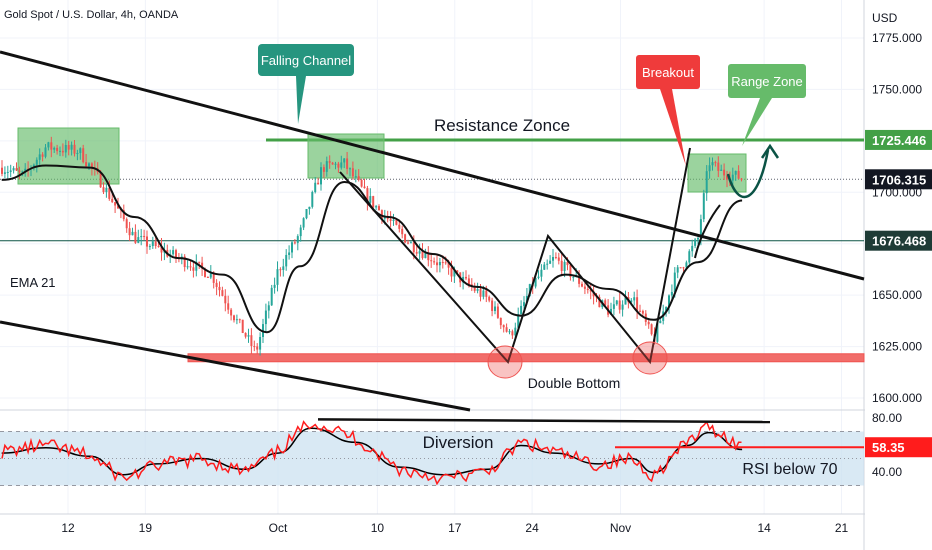 The height and width of the screenshot is (550, 932). Describe the element at coordinates (346, 156) in the screenshot. I see `range-box` at that location.